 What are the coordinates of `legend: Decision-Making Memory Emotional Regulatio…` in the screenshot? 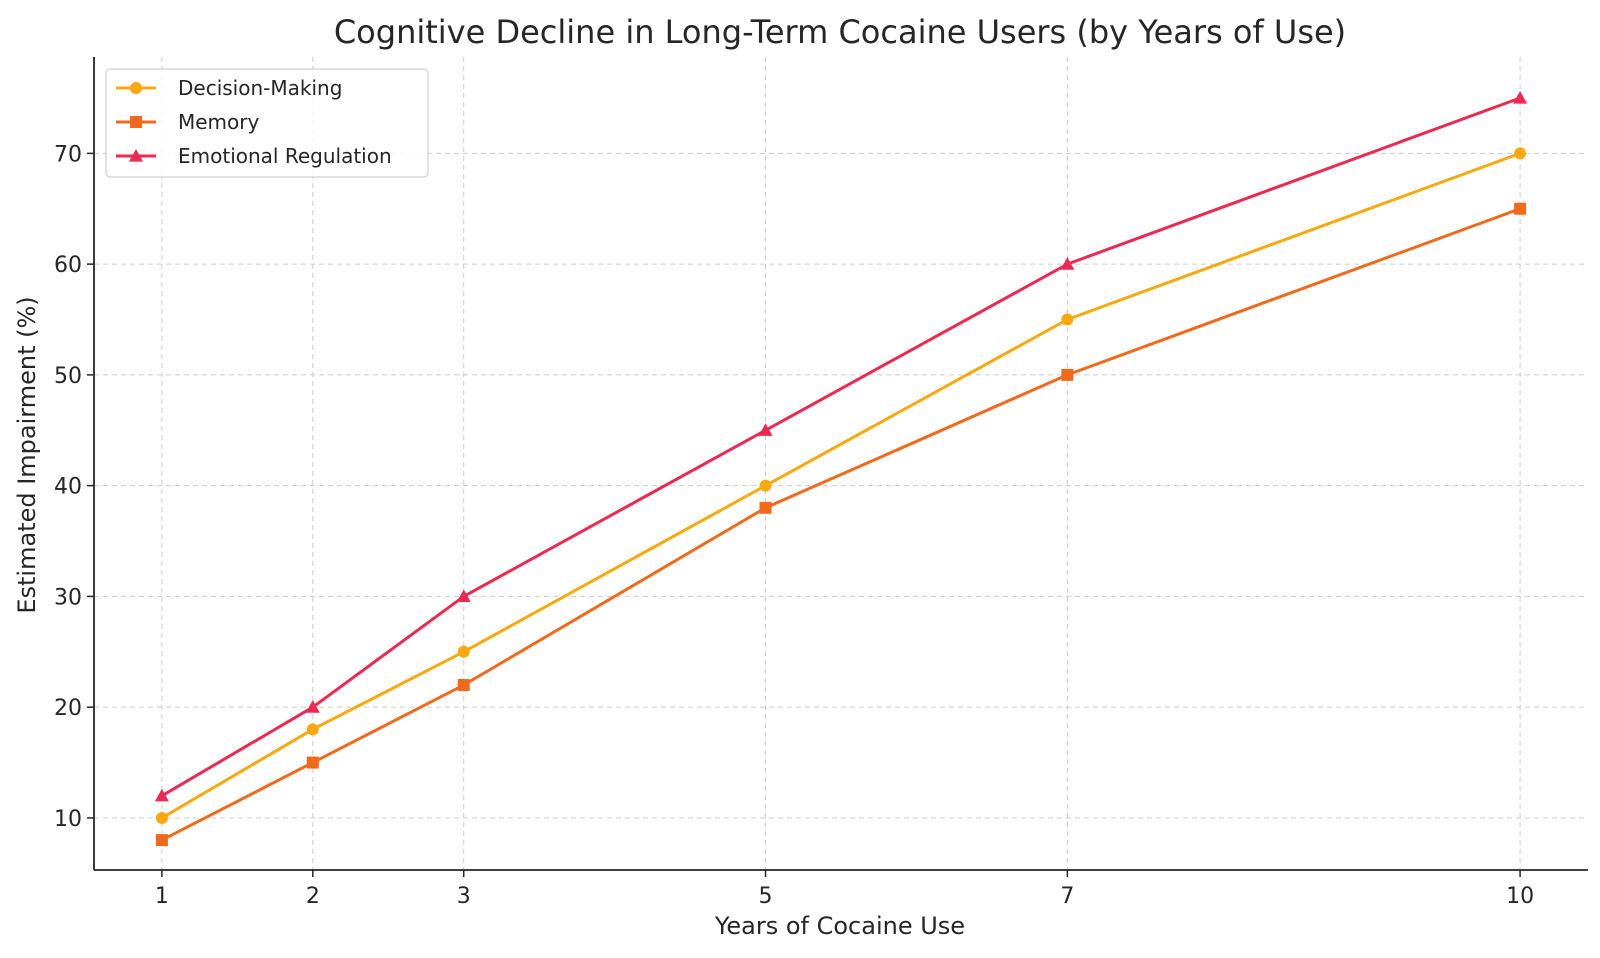 It's located at (267, 123).